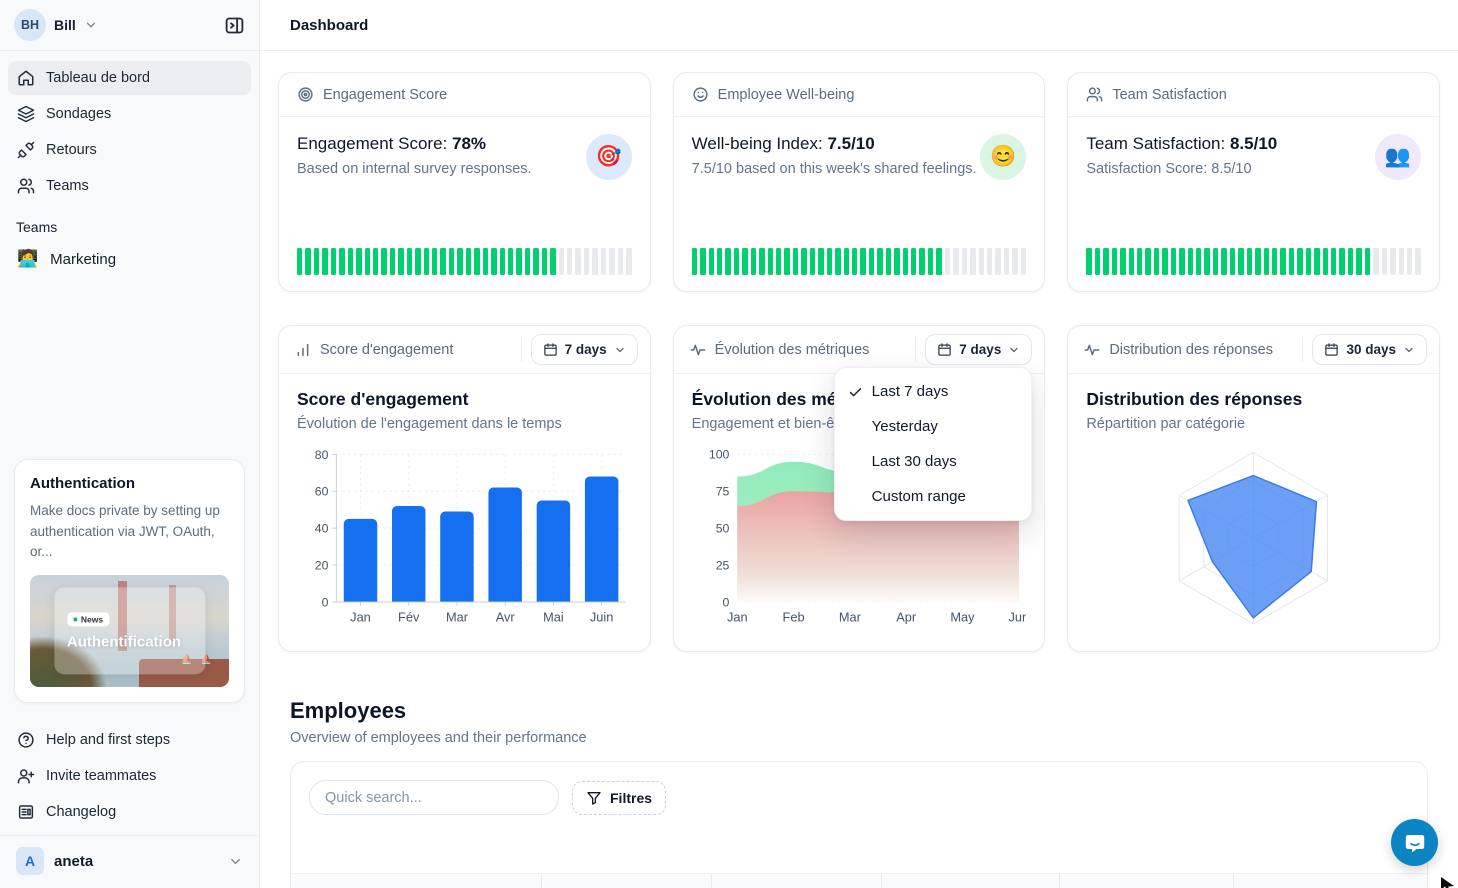 Image resolution: width=1458 pixels, height=888 pixels. I want to click on divider, so click(521, 349).